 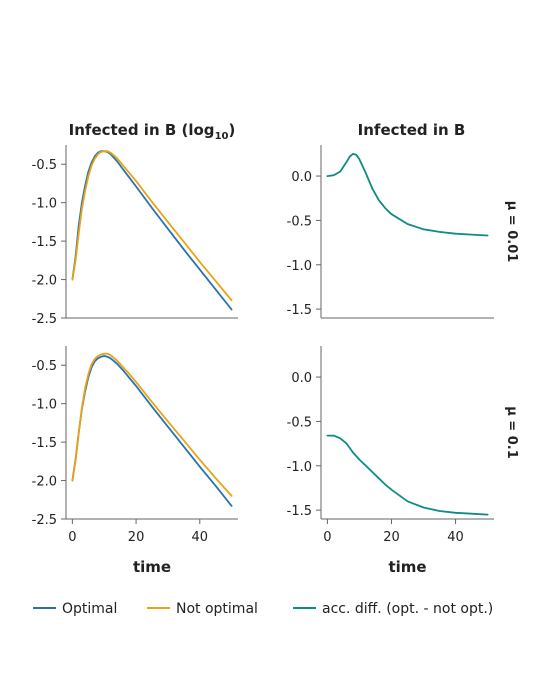 I want to click on panel-bottom-right: -1.5 -1.0 -0.5 0.0 0 20 40 time μ = 0.1, so click(x=403, y=461).